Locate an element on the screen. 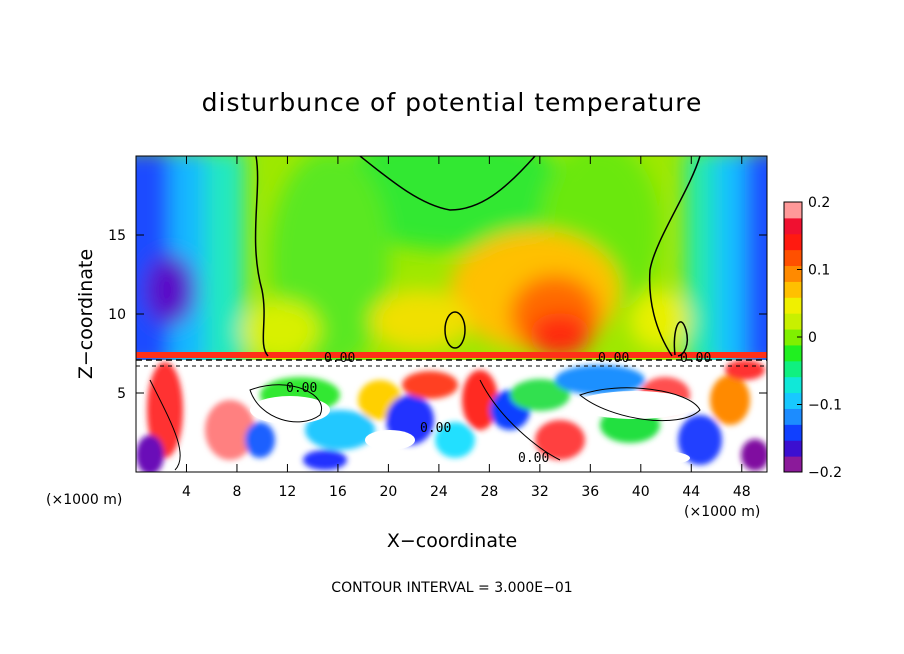 This screenshot has height=654, width=904. x-tick-label: 28 is located at coordinates (489, 492).